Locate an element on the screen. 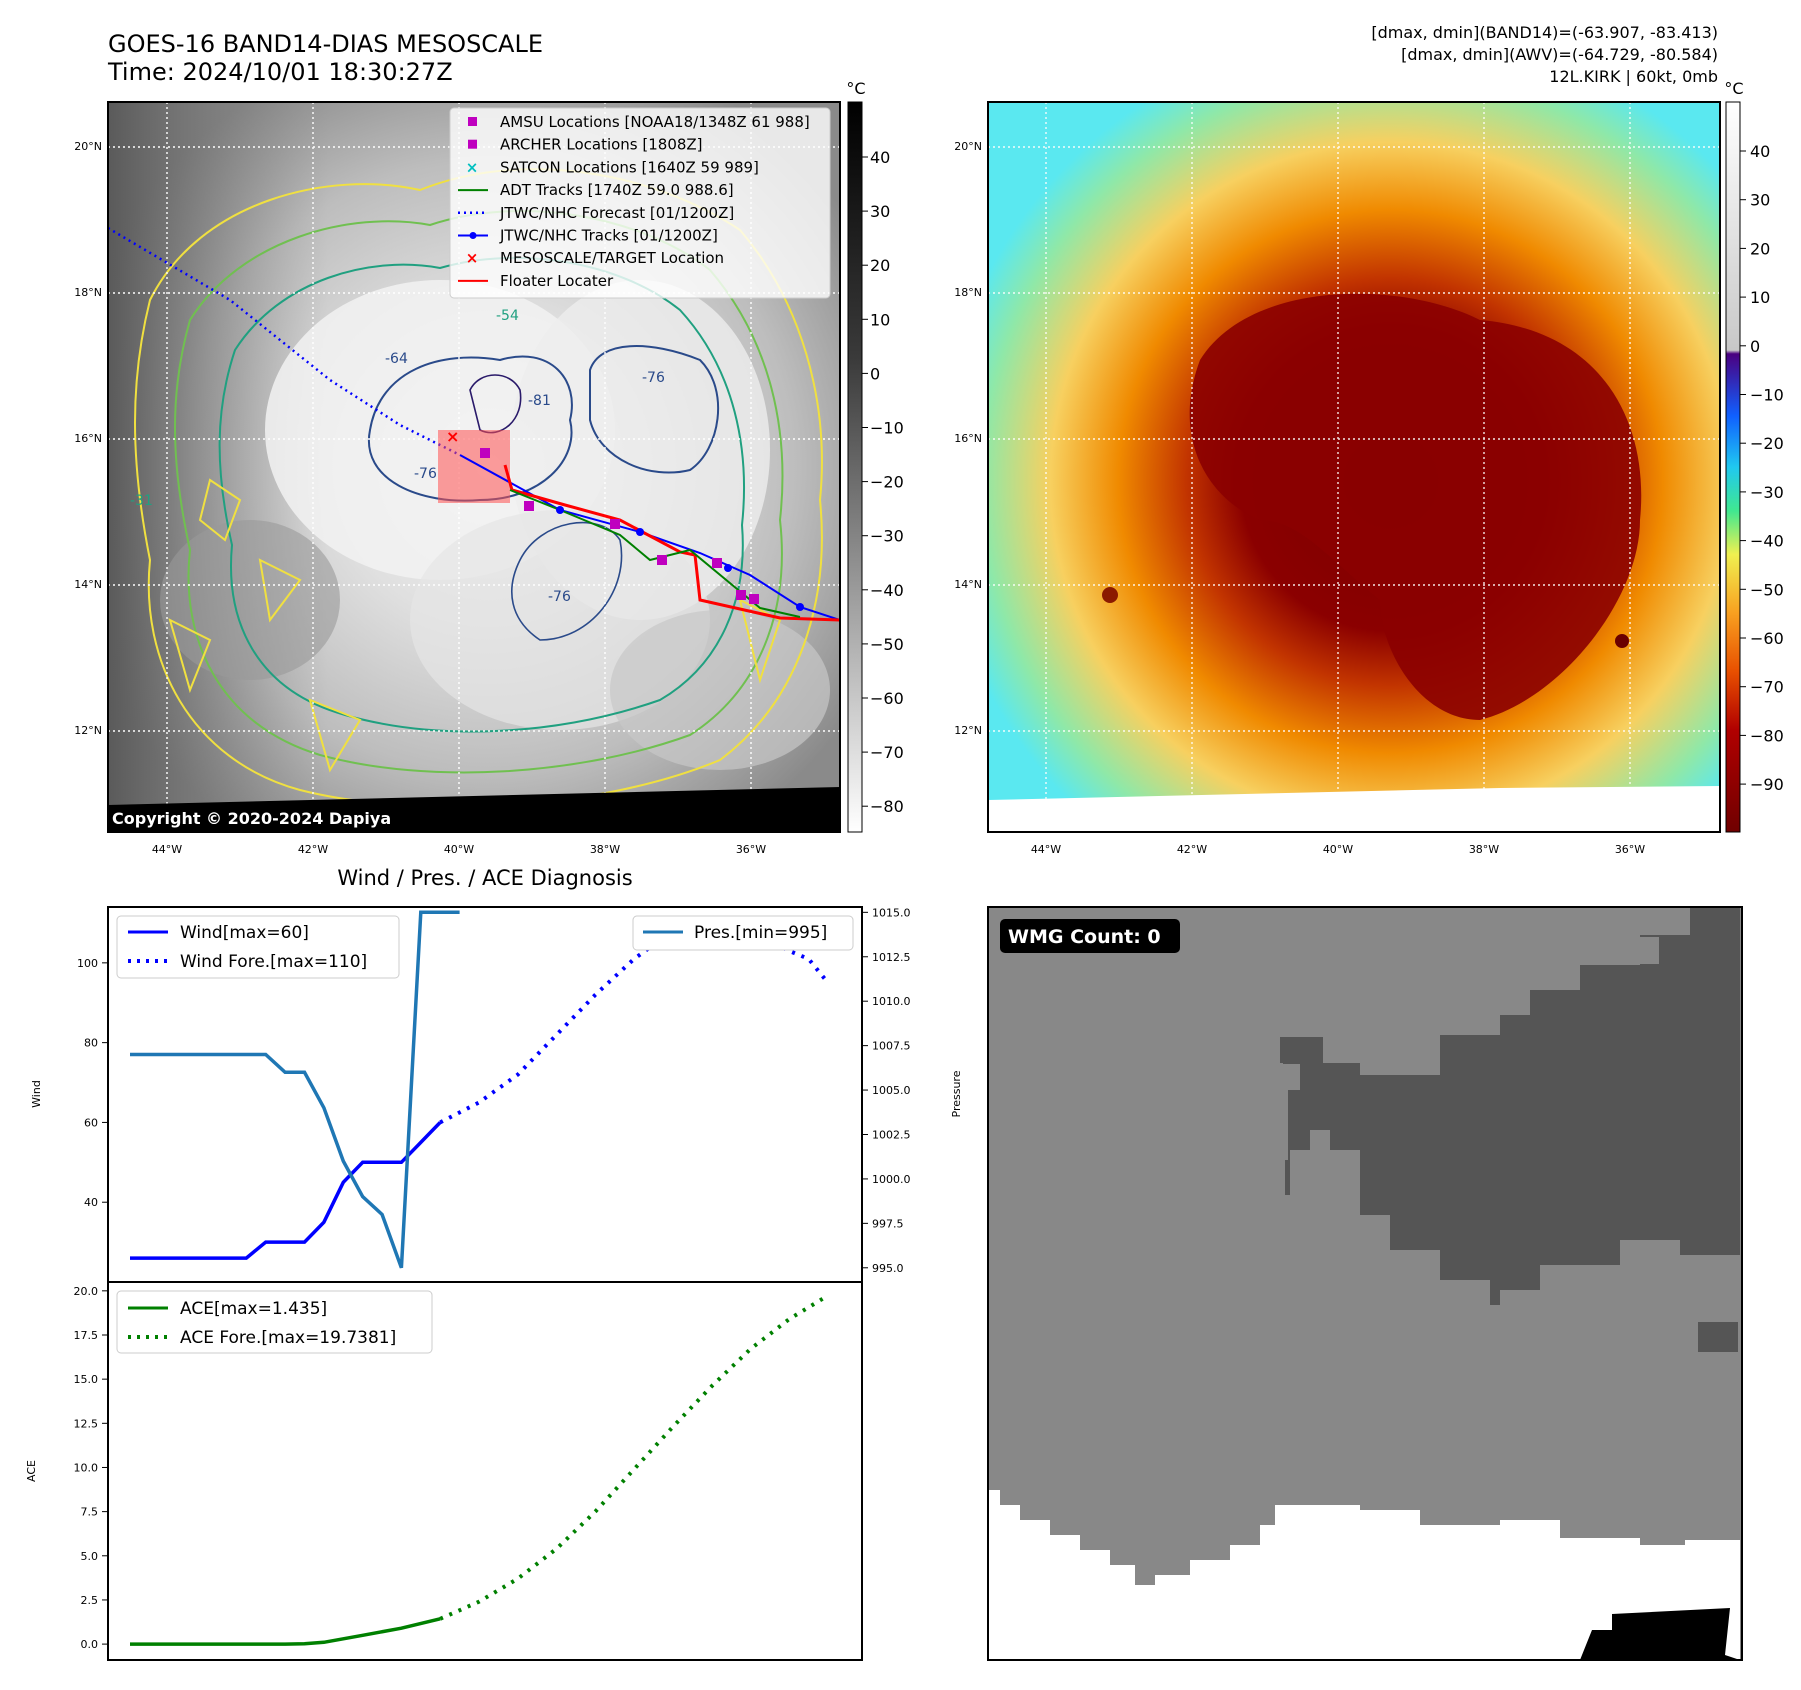 The image size is (1801, 1690). wmg-black-region is located at coordinates (1660, 1634).